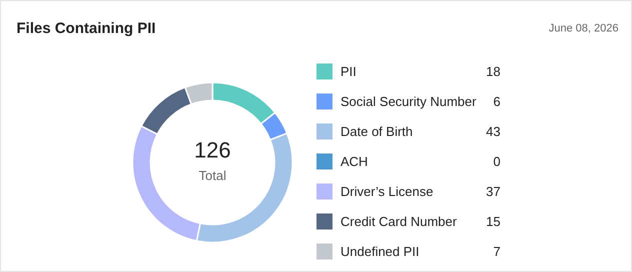 The width and height of the screenshot is (632, 272). What do you see at coordinates (212, 175) in the screenshot?
I see `text: Total` at bounding box center [212, 175].